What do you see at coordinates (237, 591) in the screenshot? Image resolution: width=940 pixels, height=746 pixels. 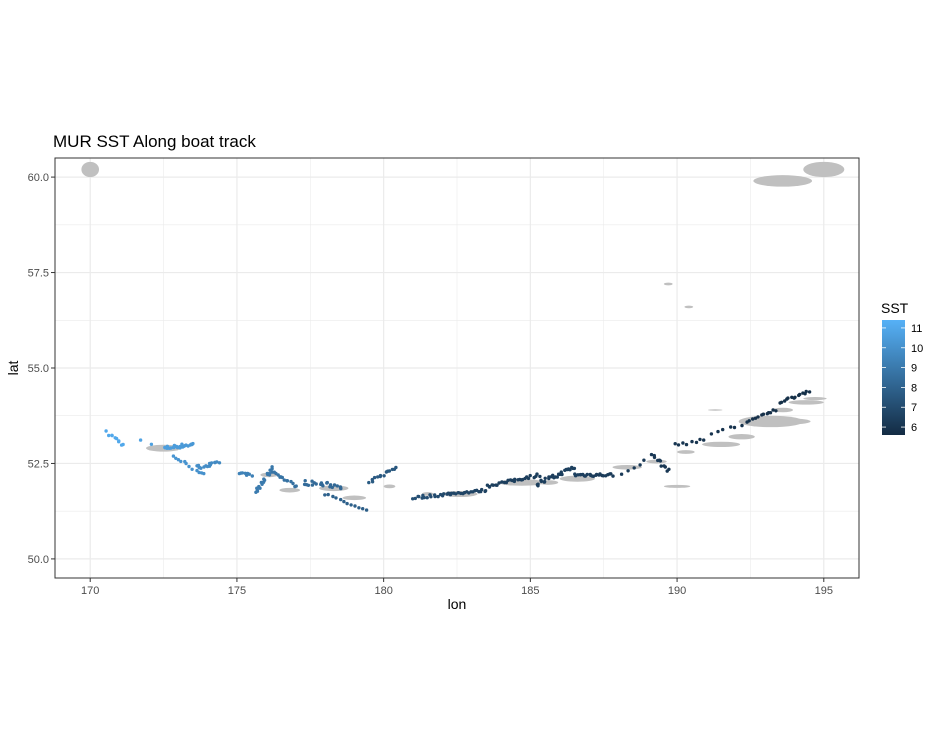 I see `x-tick-label: 175` at bounding box center [237, 591].